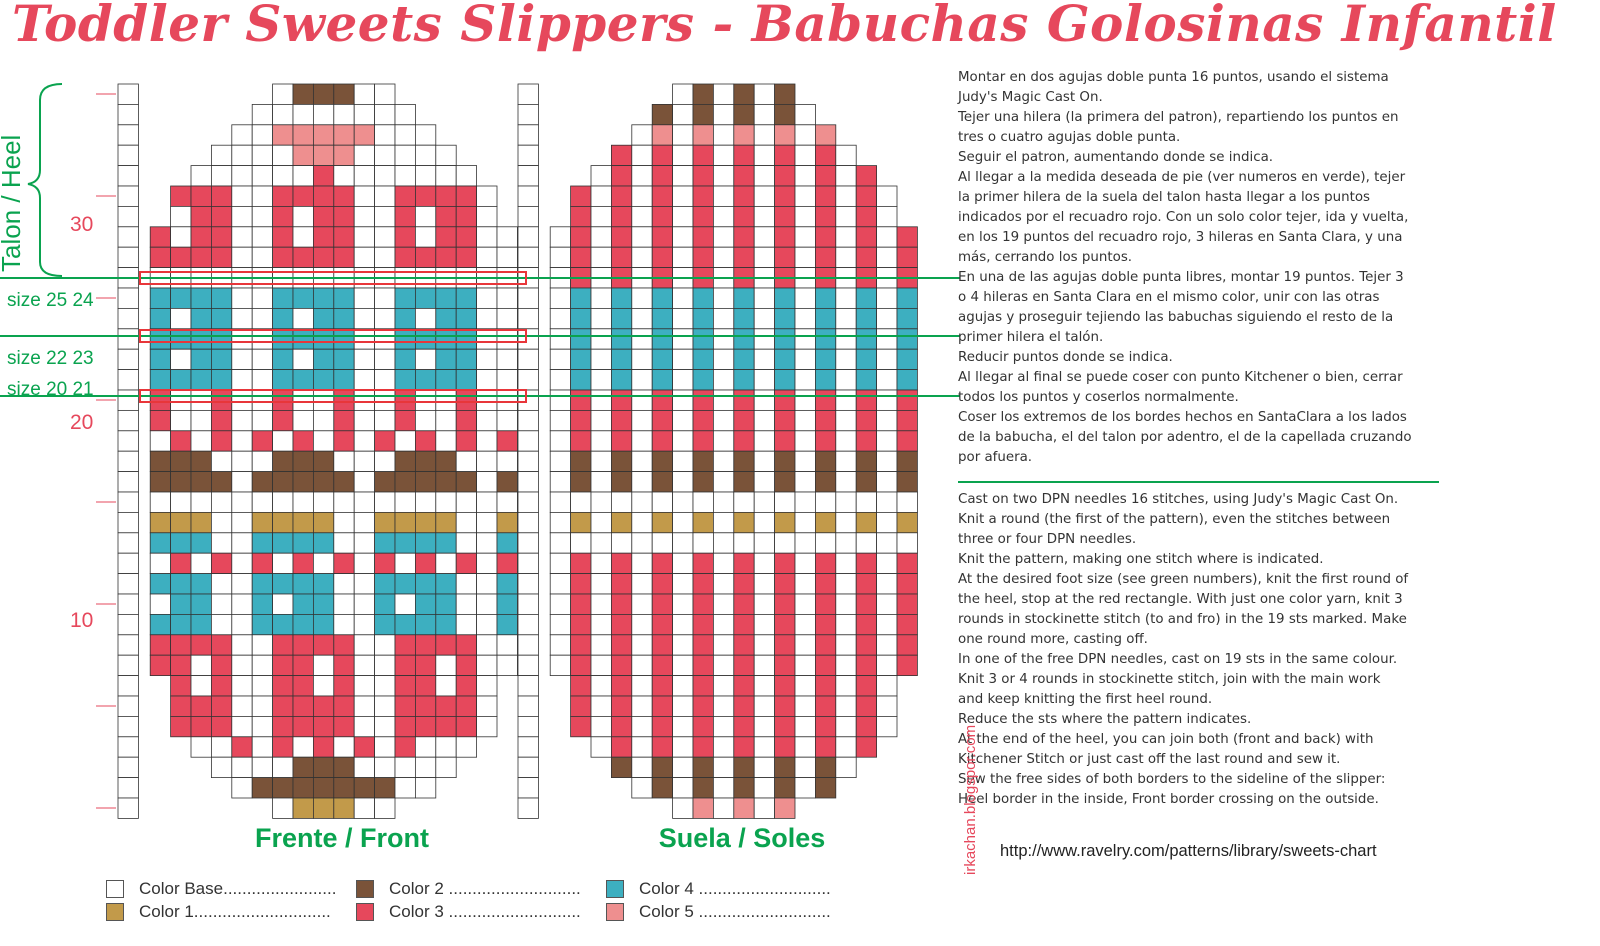  What do you see at coordinates (333, 396) in the screenshot?
I see `heel-marker-rect` at bounding box center [333, 396].